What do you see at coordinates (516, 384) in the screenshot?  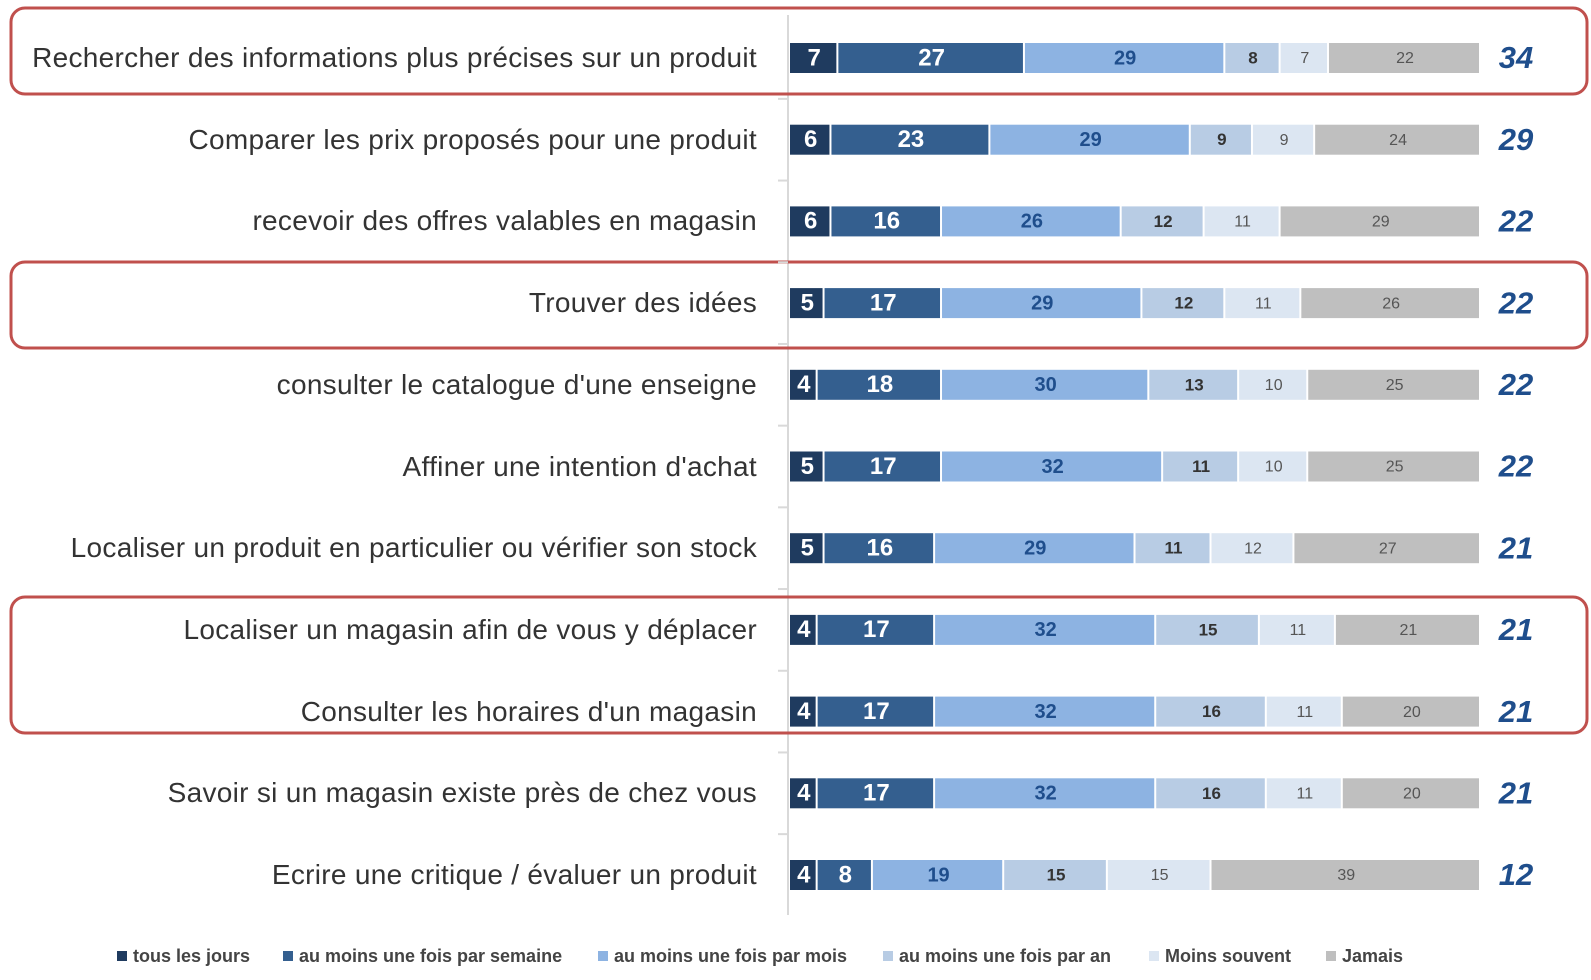 I see `category-label: consulter le catalogue d'une enseigne` at bounding box center [516, 384].